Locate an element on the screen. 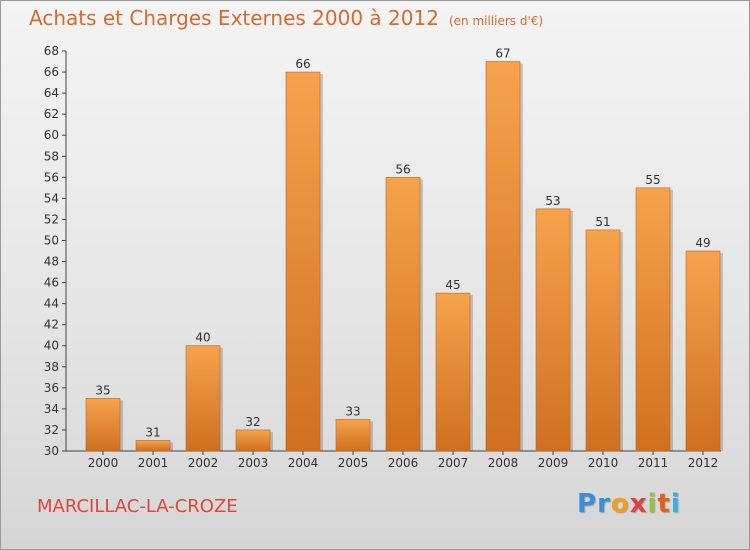  x-tick-label: 2007 is located at coordinates (453, 463).